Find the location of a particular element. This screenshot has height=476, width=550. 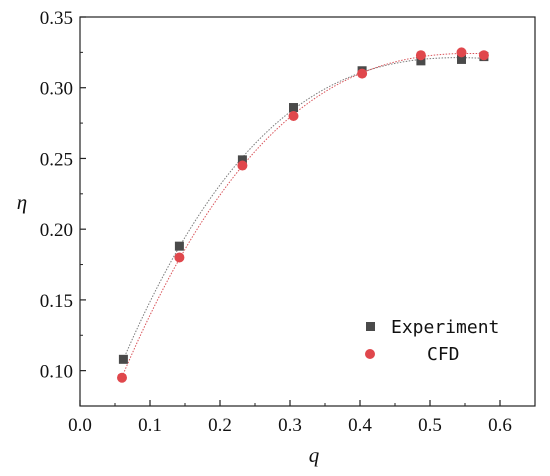

legend-label-experiment: Experiment is located at coordinates (445, 327).